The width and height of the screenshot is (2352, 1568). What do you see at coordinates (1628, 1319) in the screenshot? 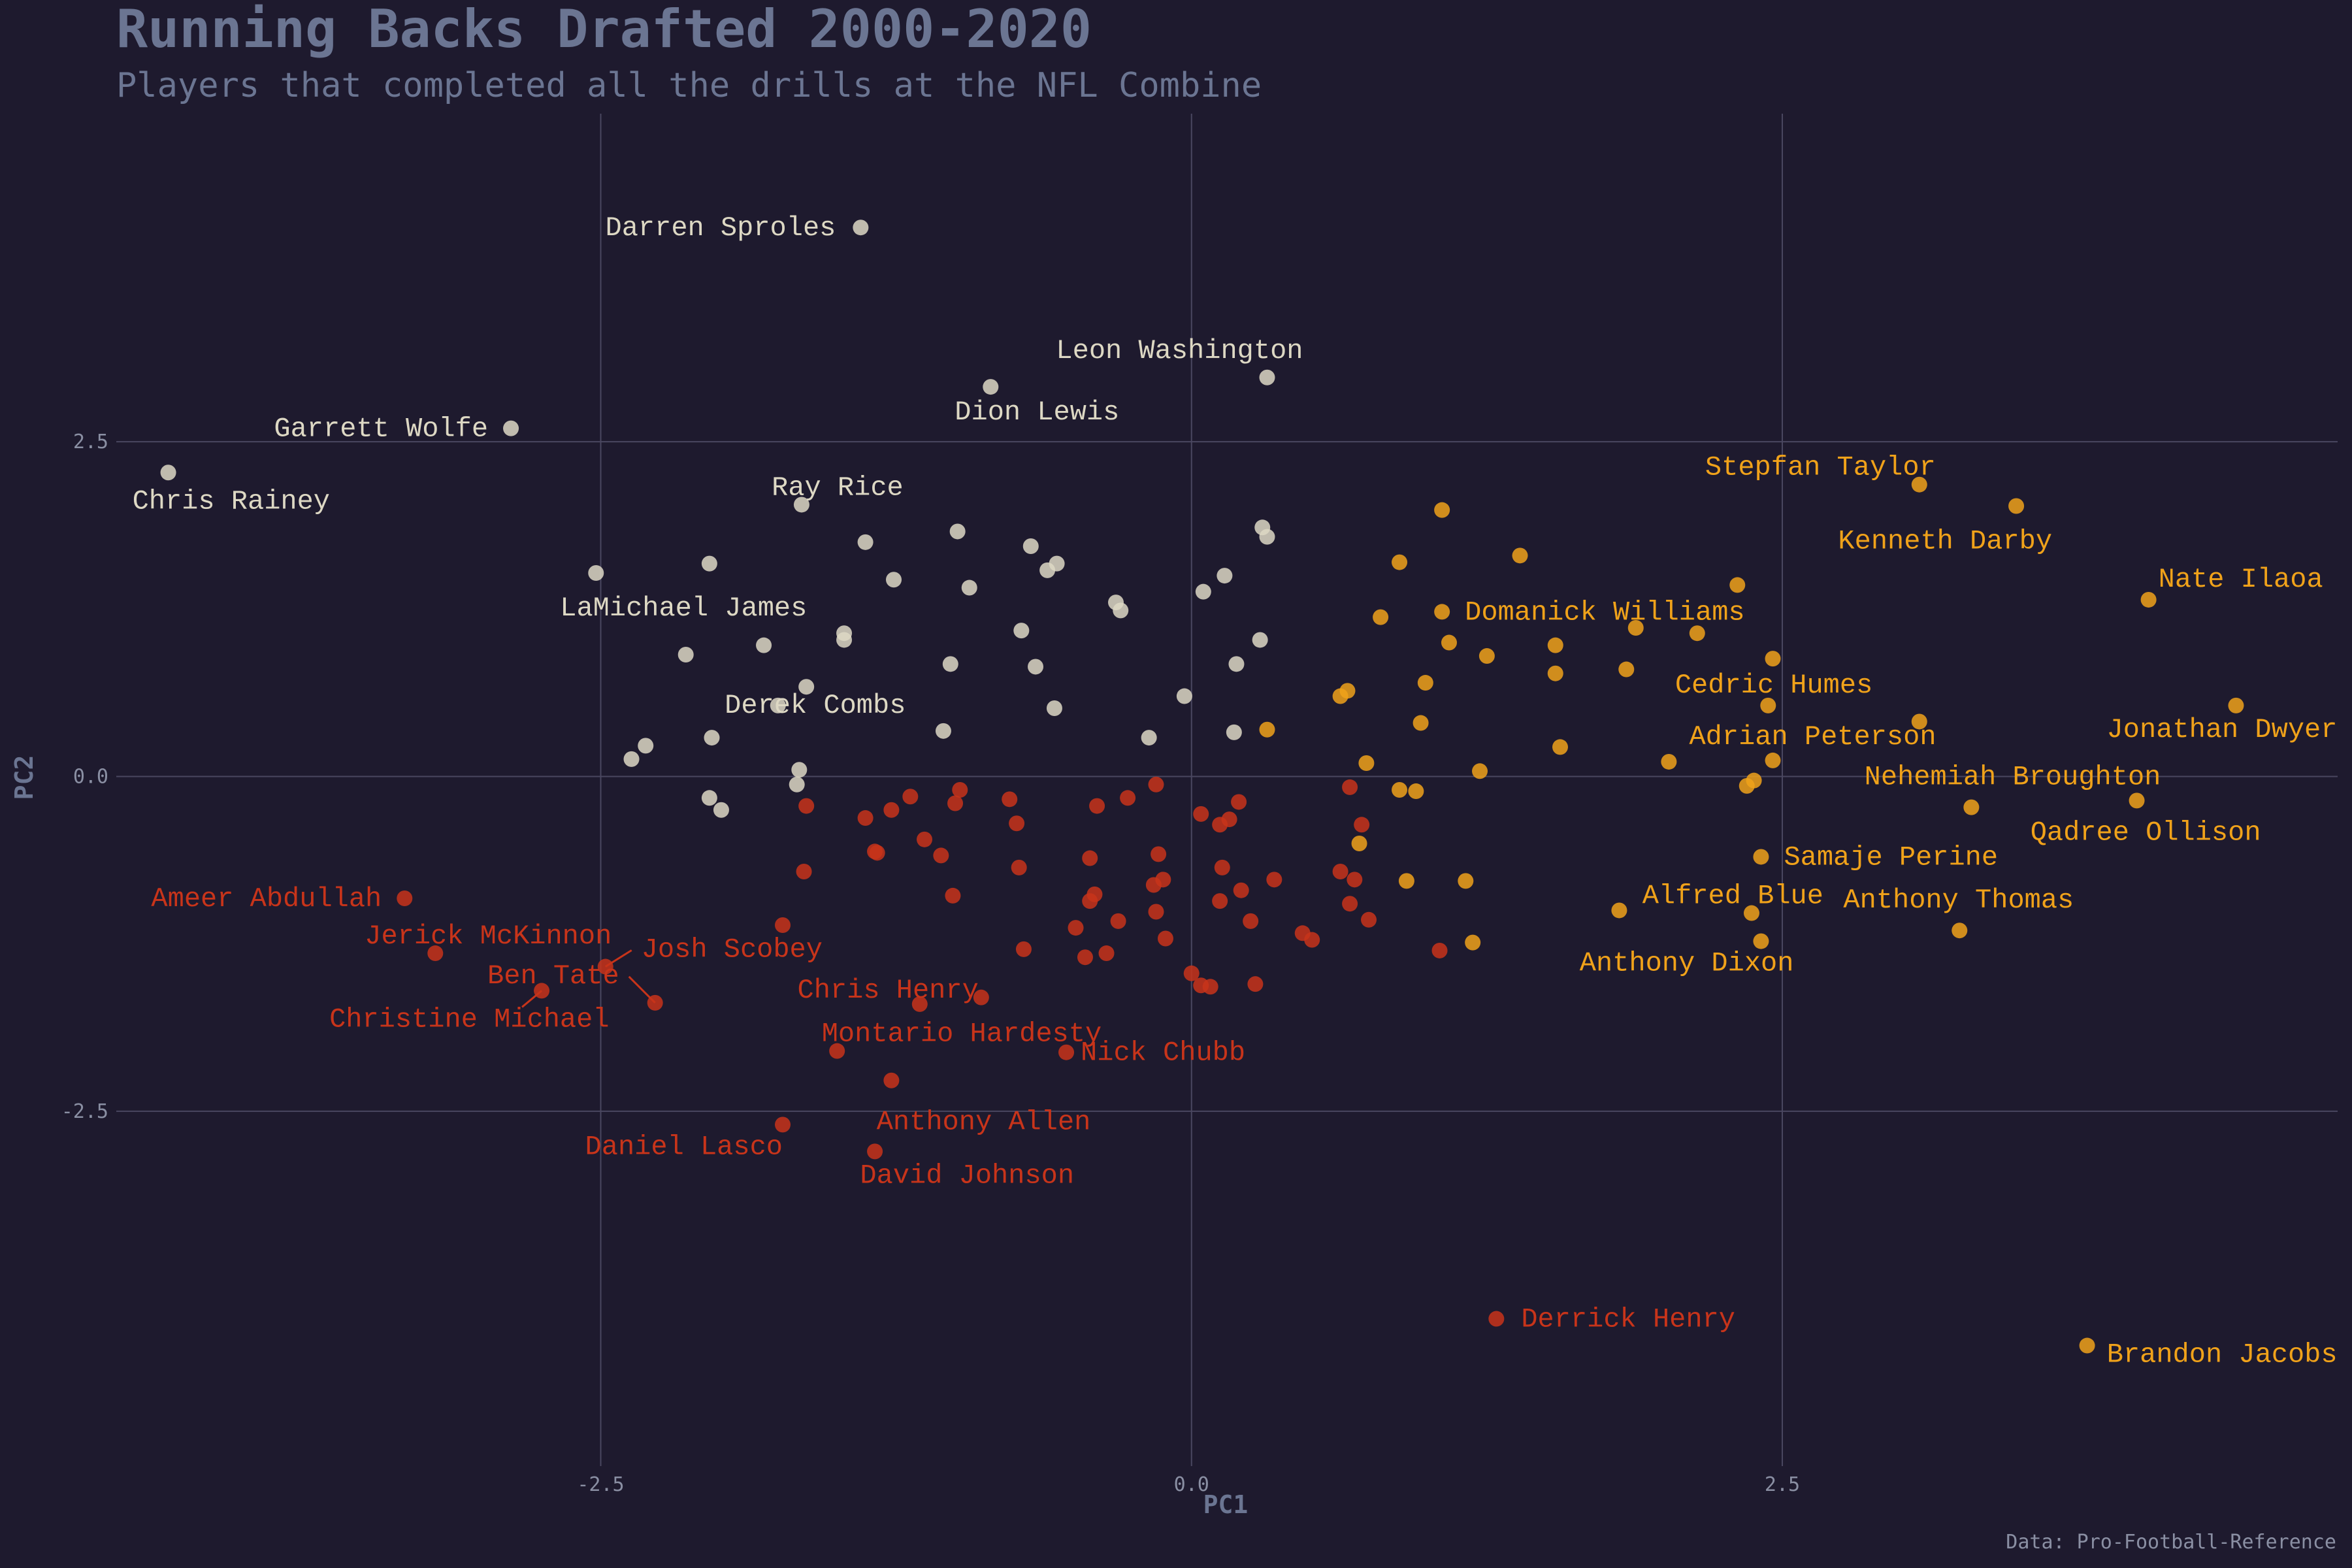
I see `point-label: Derrick Henry` at bounding box center [1628, 1319].